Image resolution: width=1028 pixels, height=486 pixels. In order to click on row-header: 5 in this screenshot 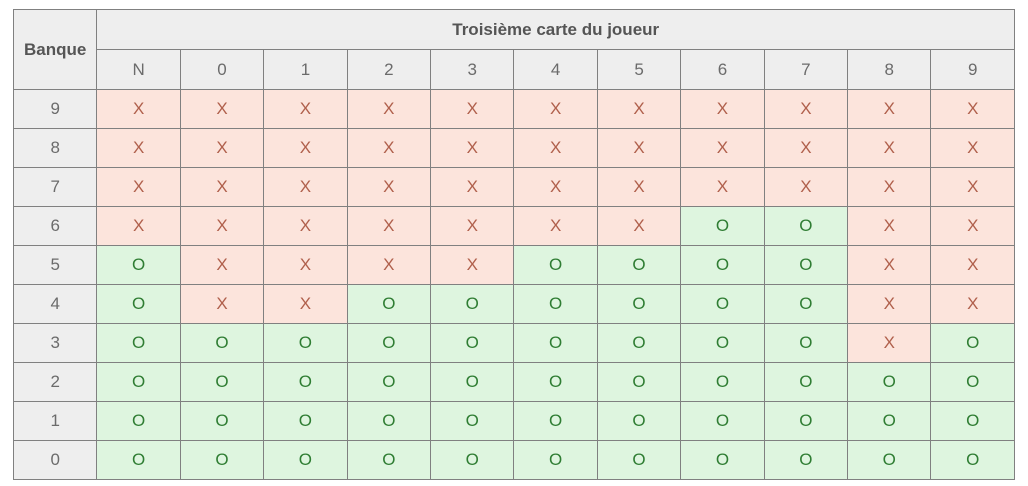, I will do `click(55, 265)`.